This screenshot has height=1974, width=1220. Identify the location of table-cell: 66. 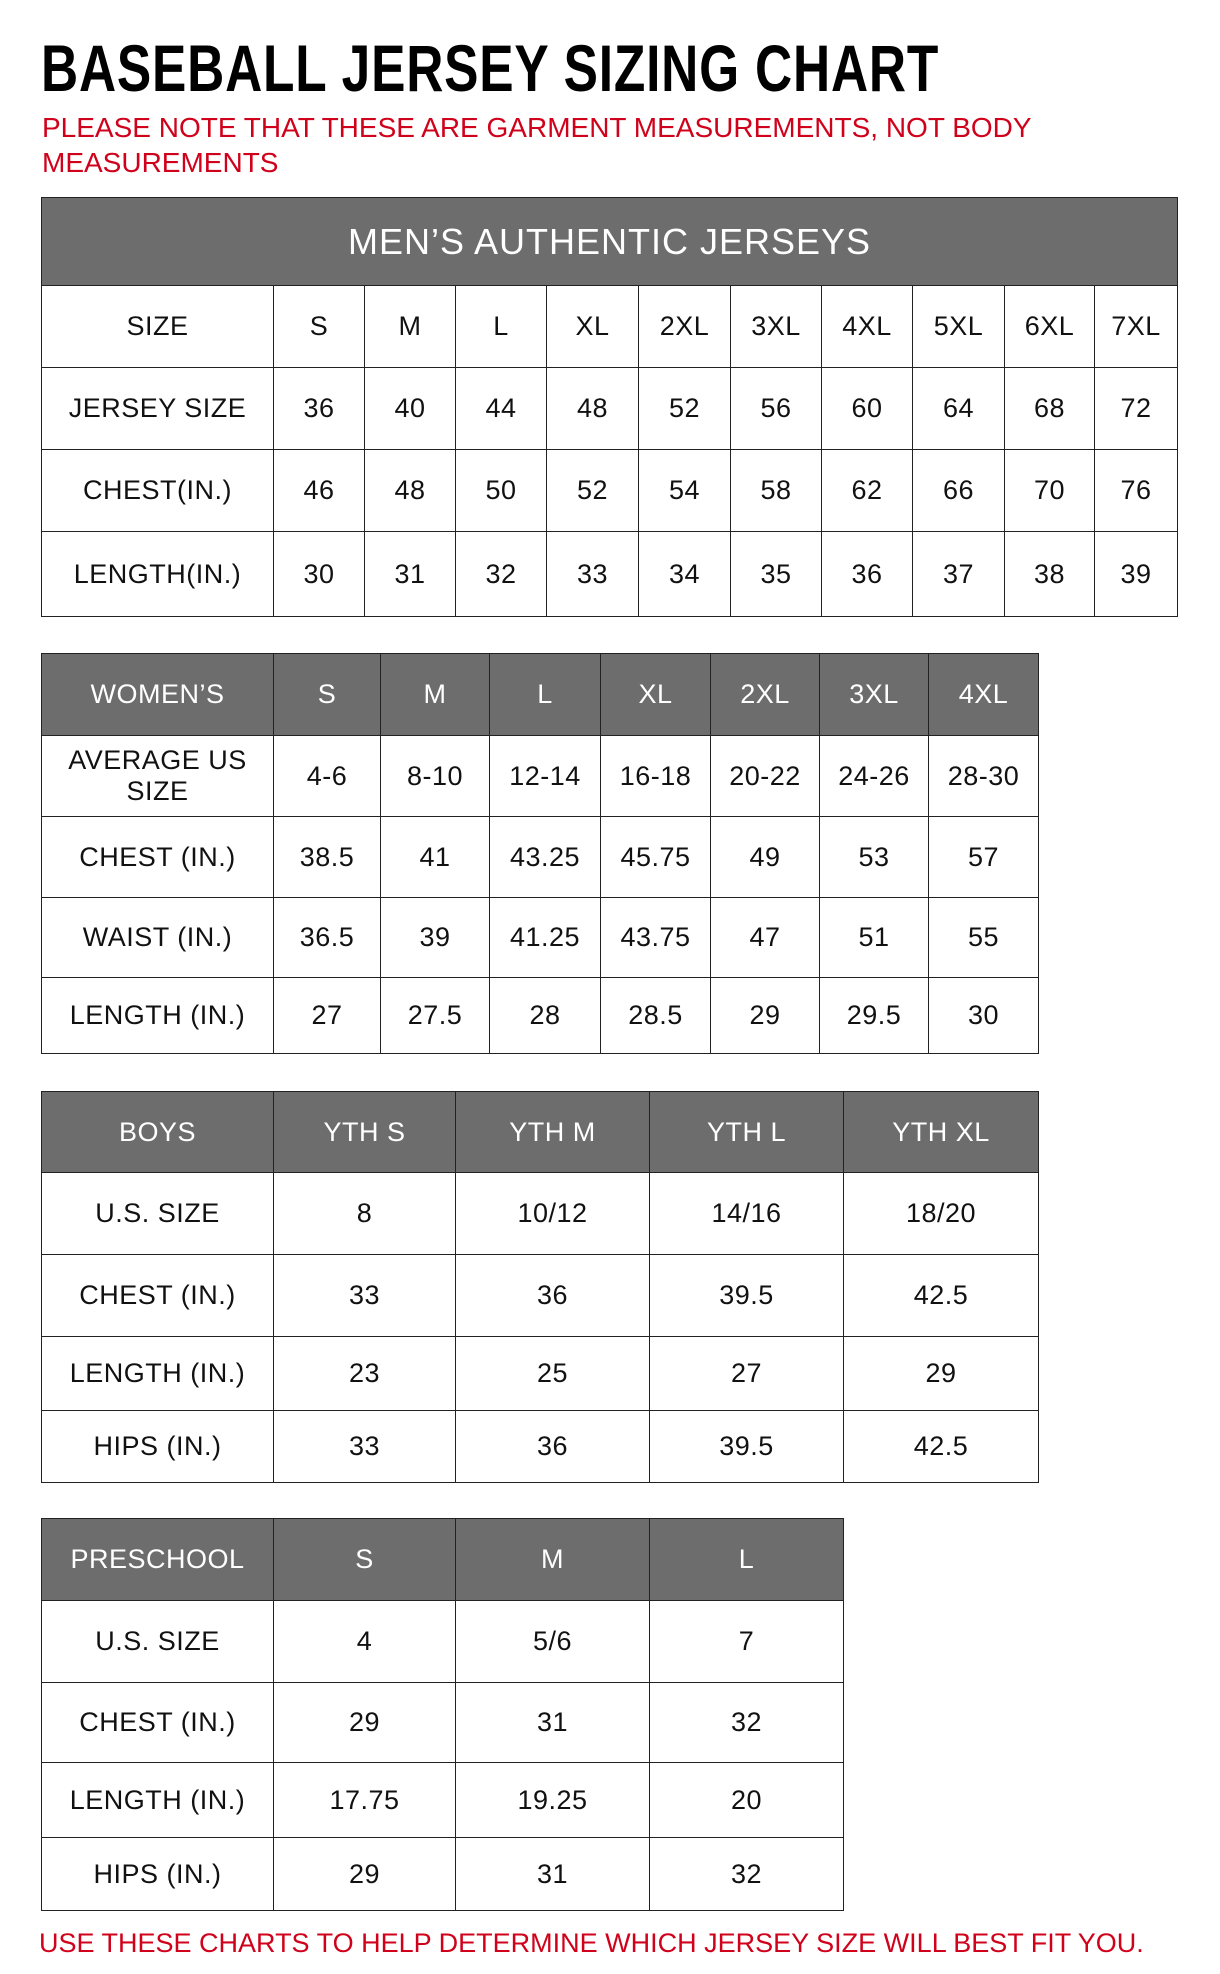
(958, 490).